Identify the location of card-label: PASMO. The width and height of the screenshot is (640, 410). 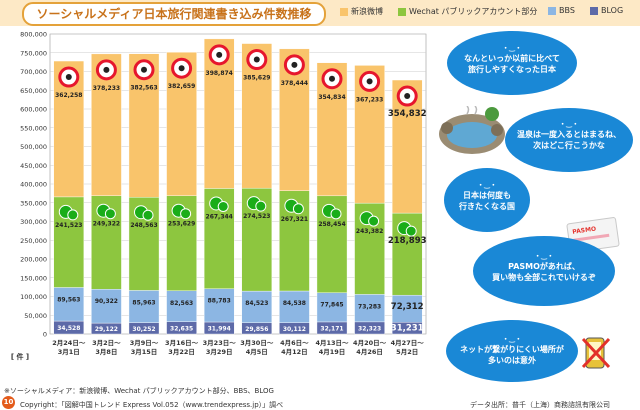
(584, 230).